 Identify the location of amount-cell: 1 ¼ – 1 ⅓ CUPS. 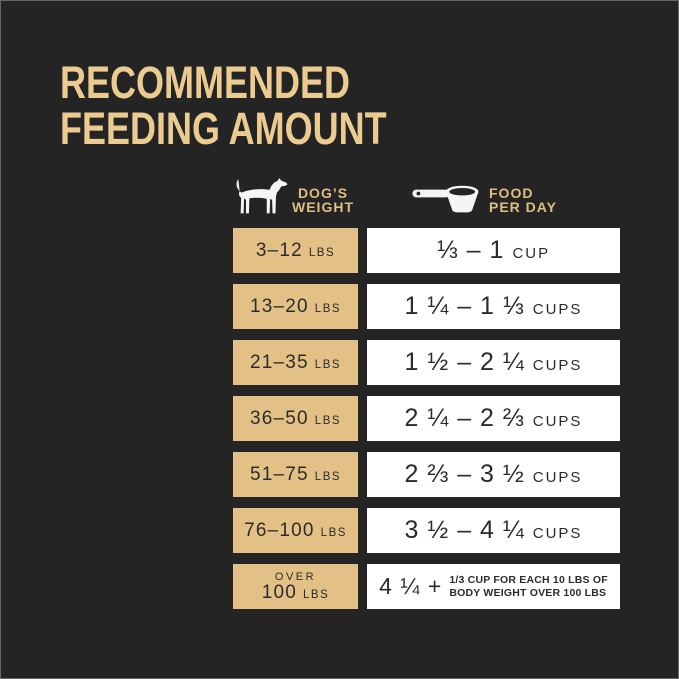
(493, 306).